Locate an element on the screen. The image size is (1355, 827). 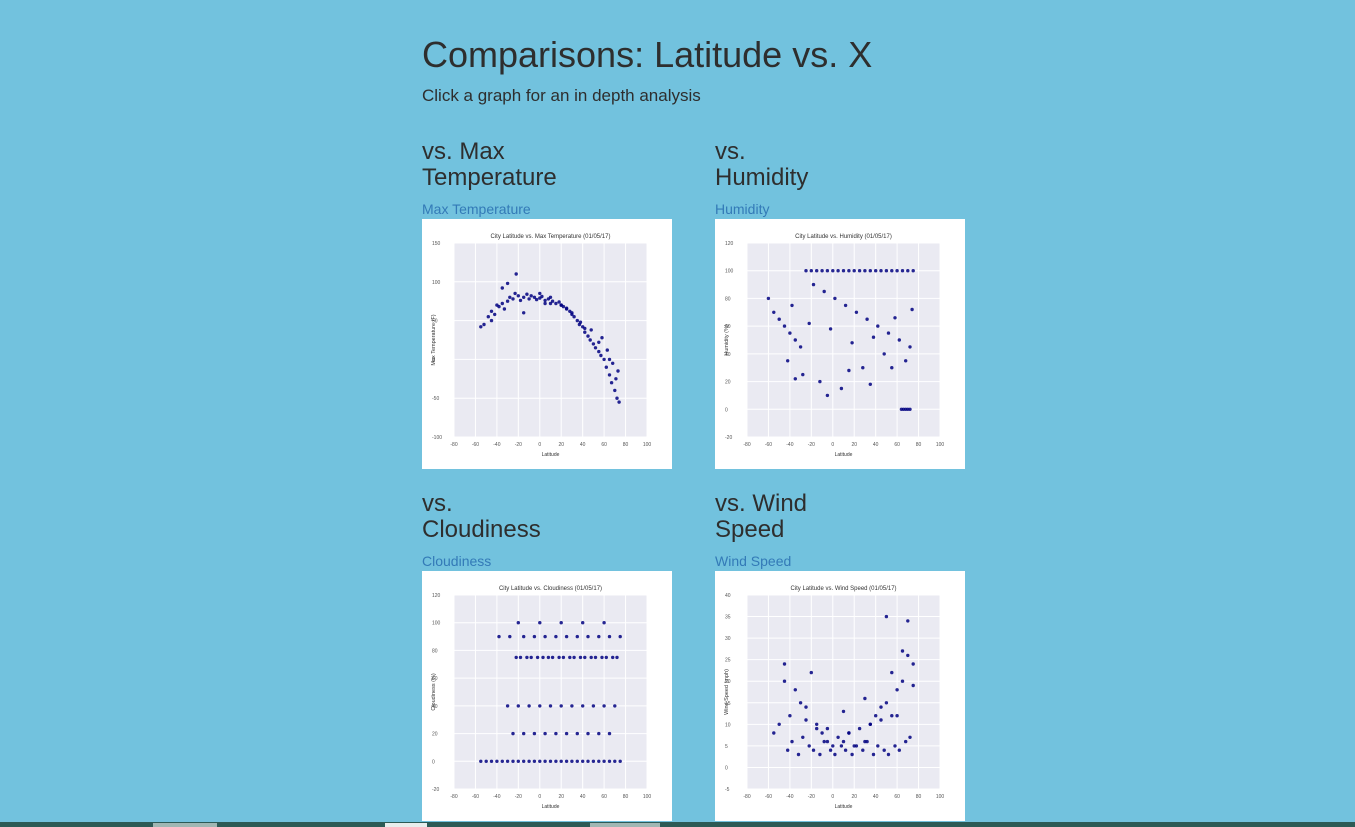
x-tick-label: 80 is located at coordinates (626, 797).